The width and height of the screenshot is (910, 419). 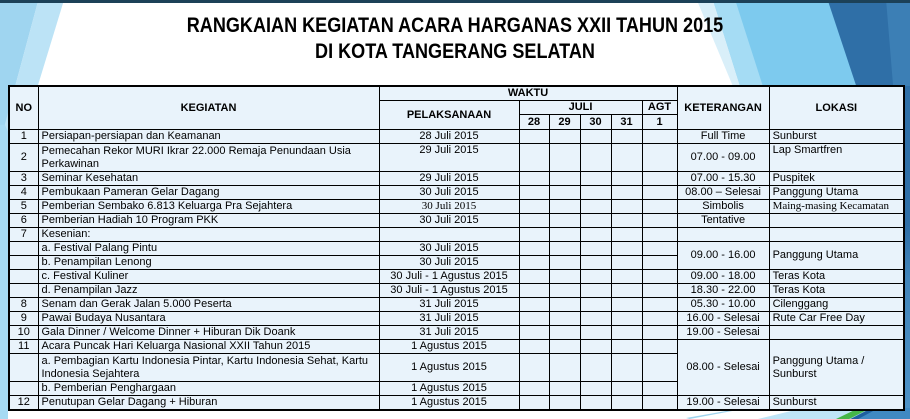 I want to click on decor-bottom-right-line, so click(x=717, y=413).